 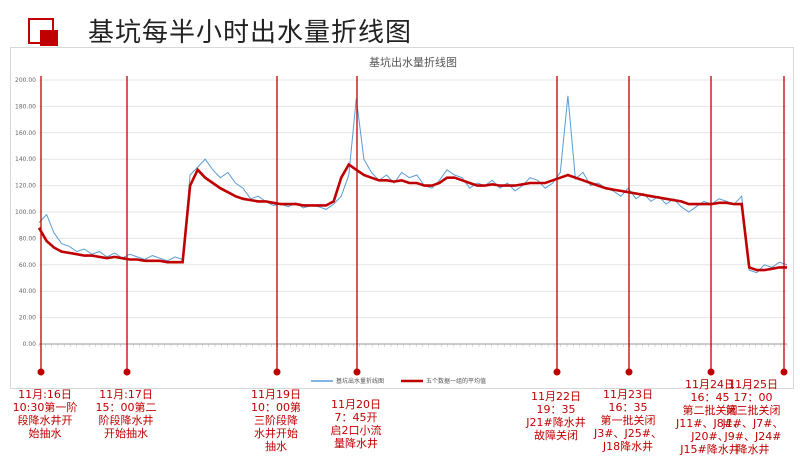 What do you see at coordinates (27, 318) in the screenshot?
I see `y-tick-label: 20.00` at bounding box center [27, 318].